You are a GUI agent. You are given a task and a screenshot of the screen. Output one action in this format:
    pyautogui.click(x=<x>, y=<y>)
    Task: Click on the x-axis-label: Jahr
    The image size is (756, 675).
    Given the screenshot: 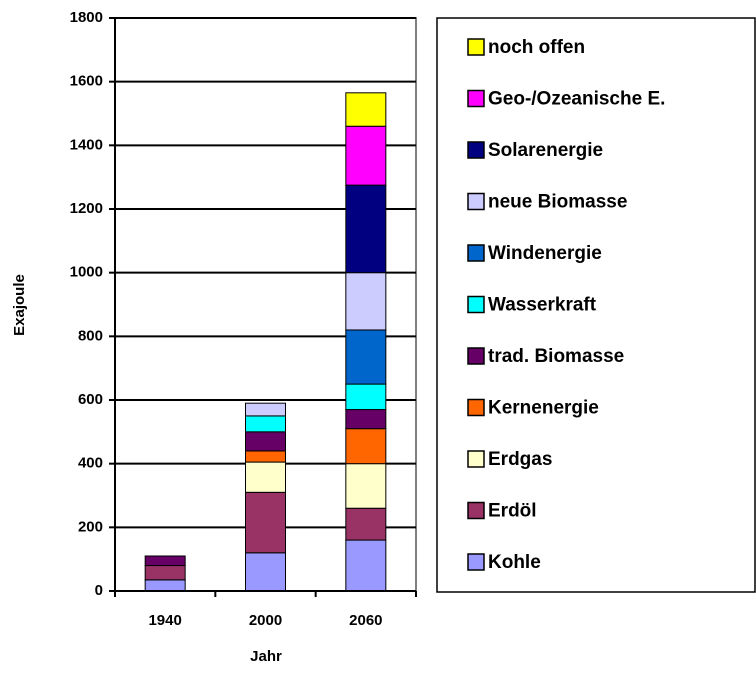 What is the action you would take?
    pyautogui.click(x=266, y=656)
    